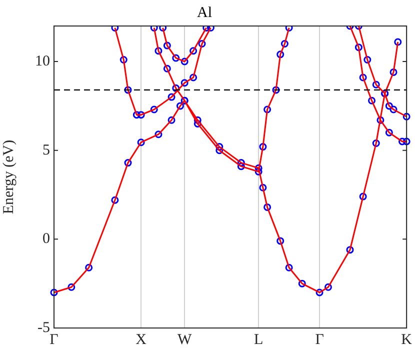 The width and height of the screenshot is (415, 352). I want to click on x-tick-label: L, so click(259, 340).